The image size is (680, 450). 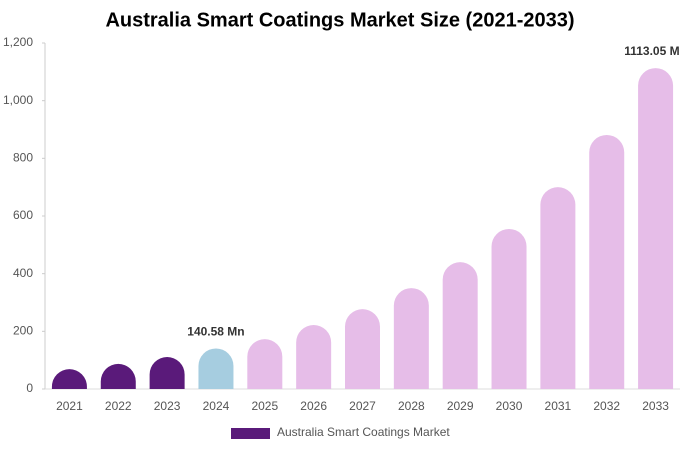 What do you see at coordinates (216, 406) in the screenshot?
I see `x-tick-label: 2024` at bounding box center [216, 406].